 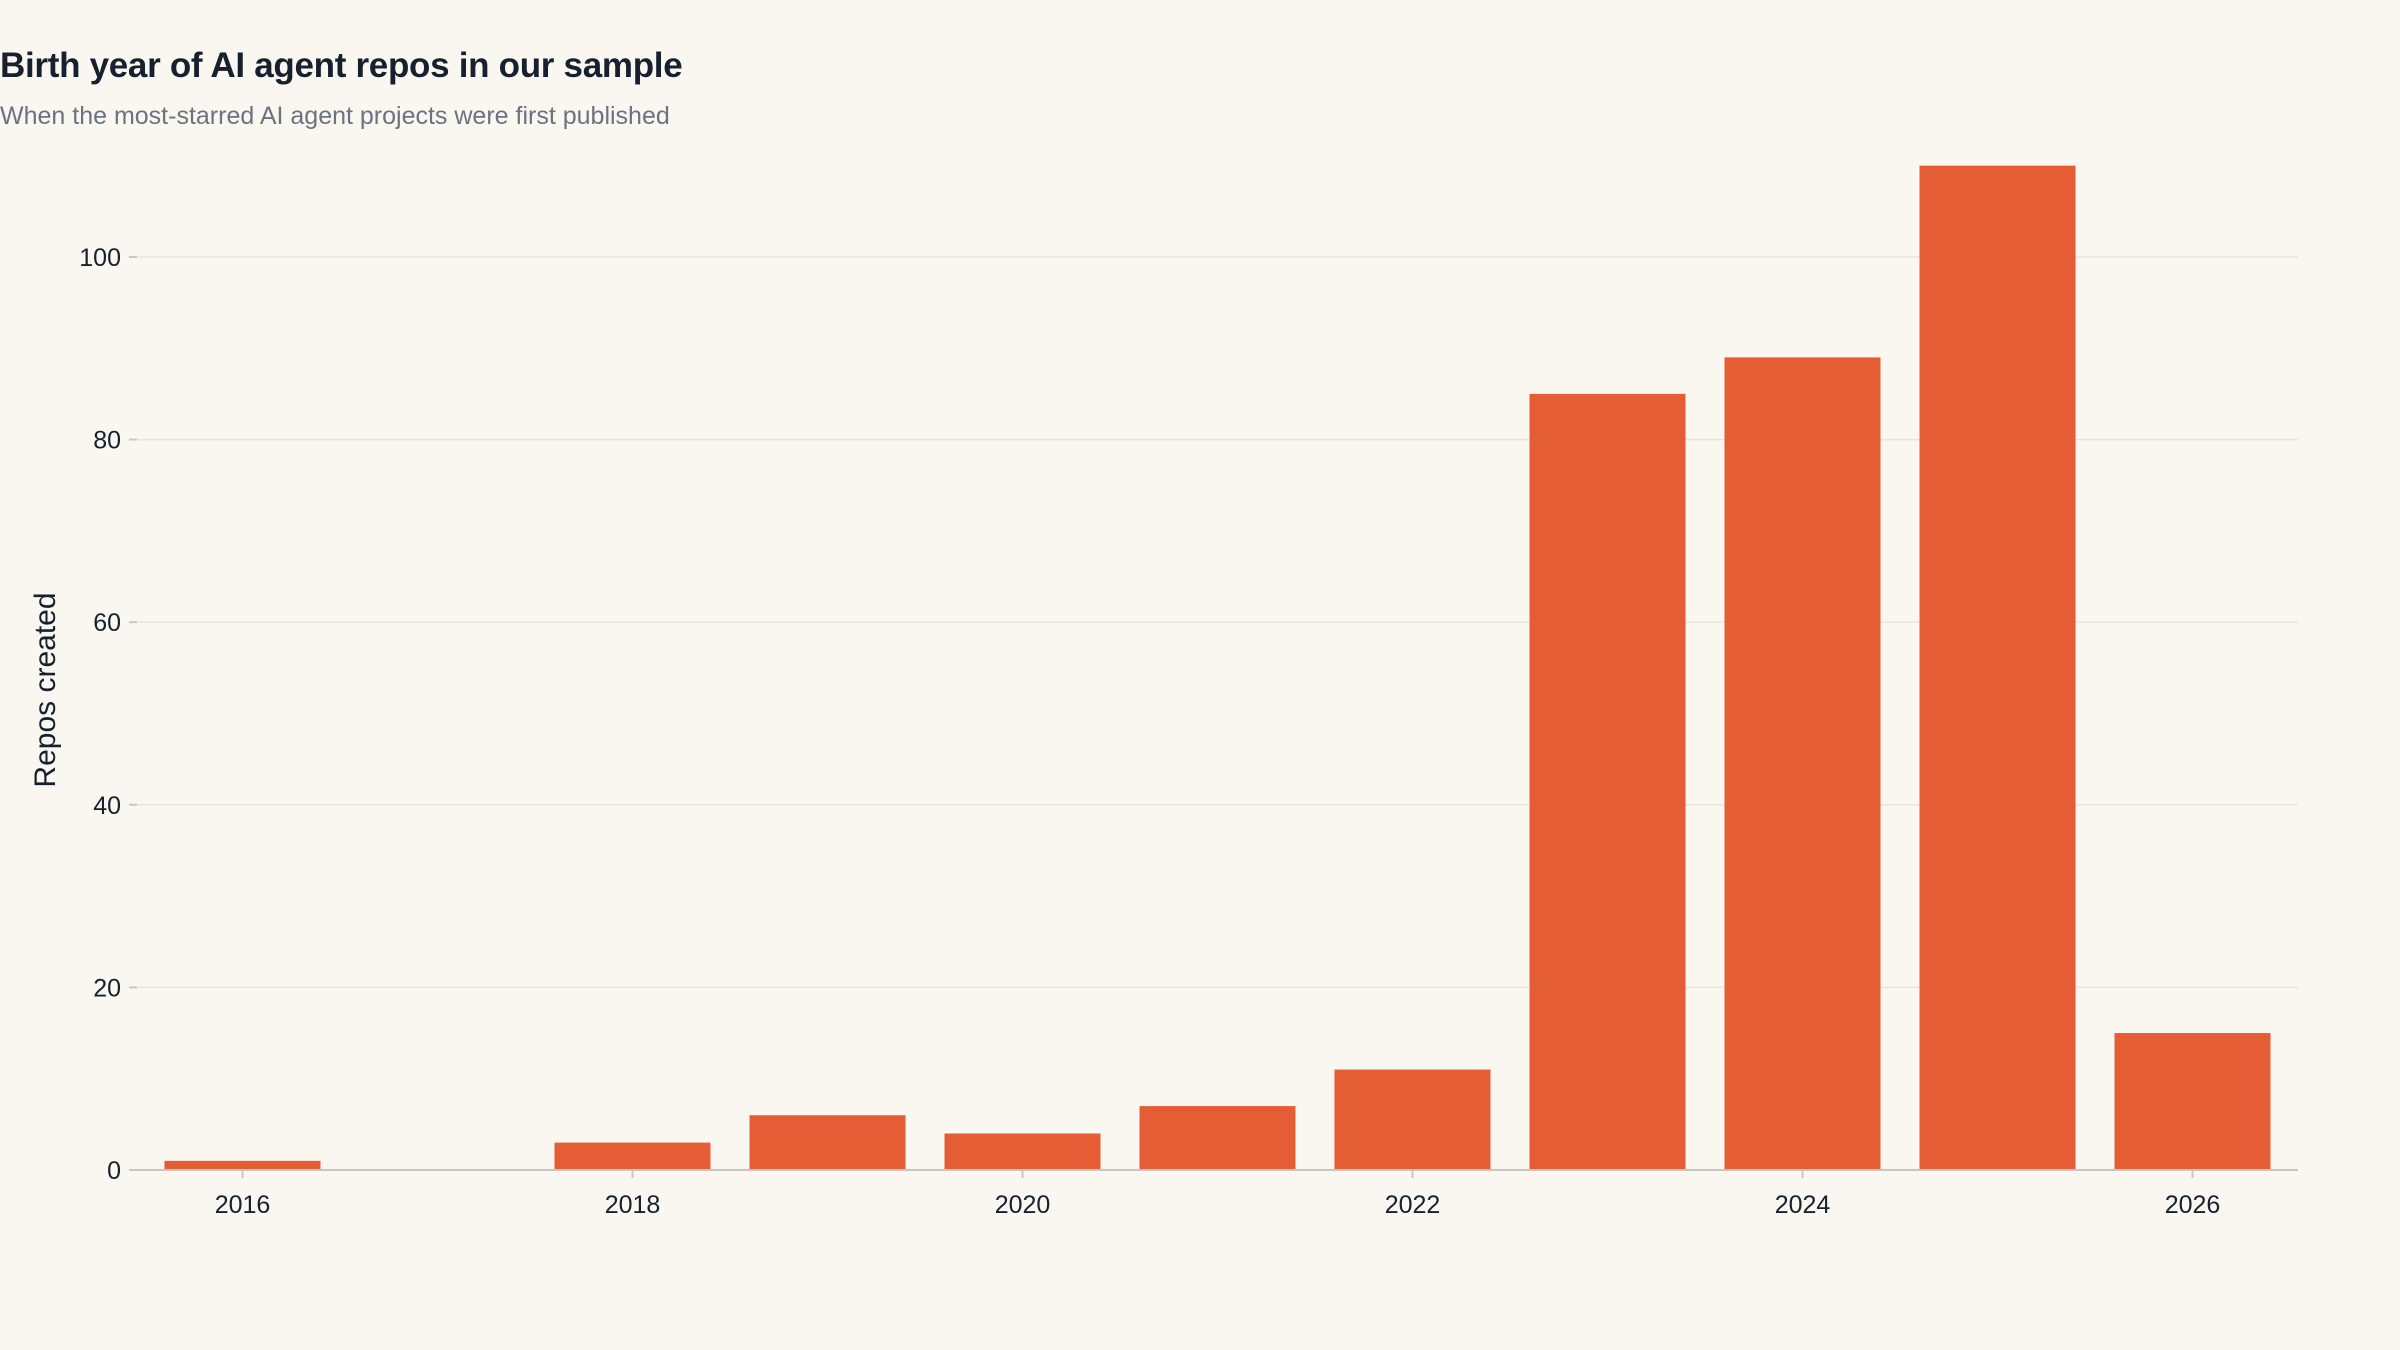 I want to click on bar-2025, so click(x=1997, y=668).